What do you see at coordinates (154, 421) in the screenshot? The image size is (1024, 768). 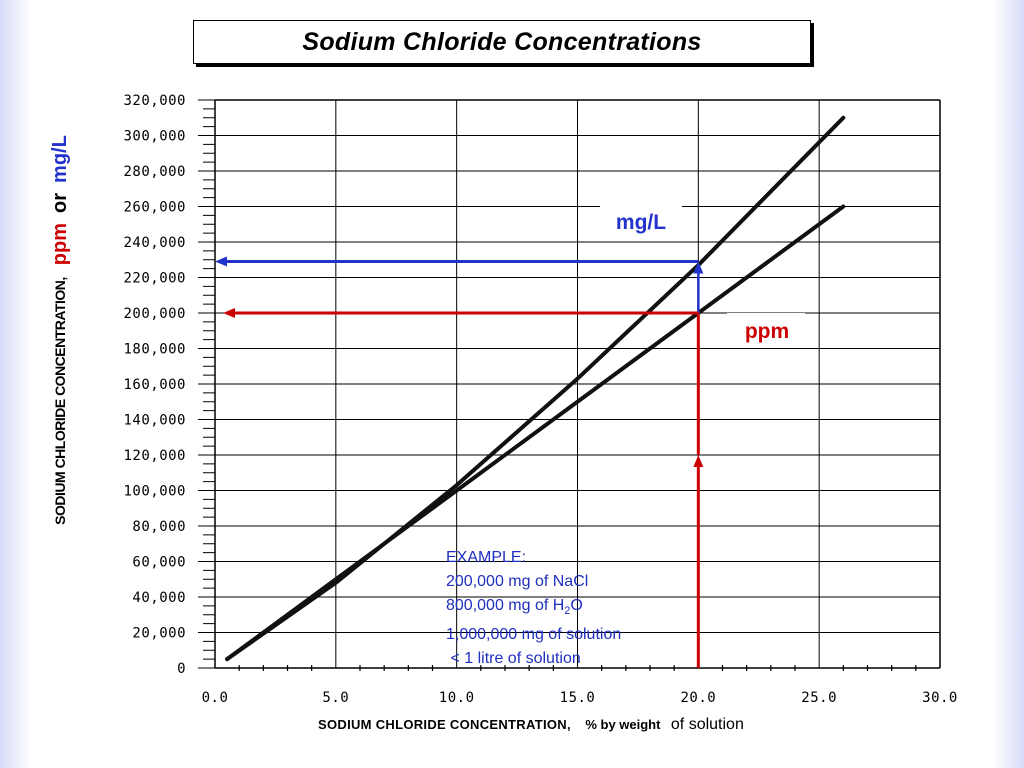 I see `y-tick-label: 140,000` at bounding box center [154, 421].